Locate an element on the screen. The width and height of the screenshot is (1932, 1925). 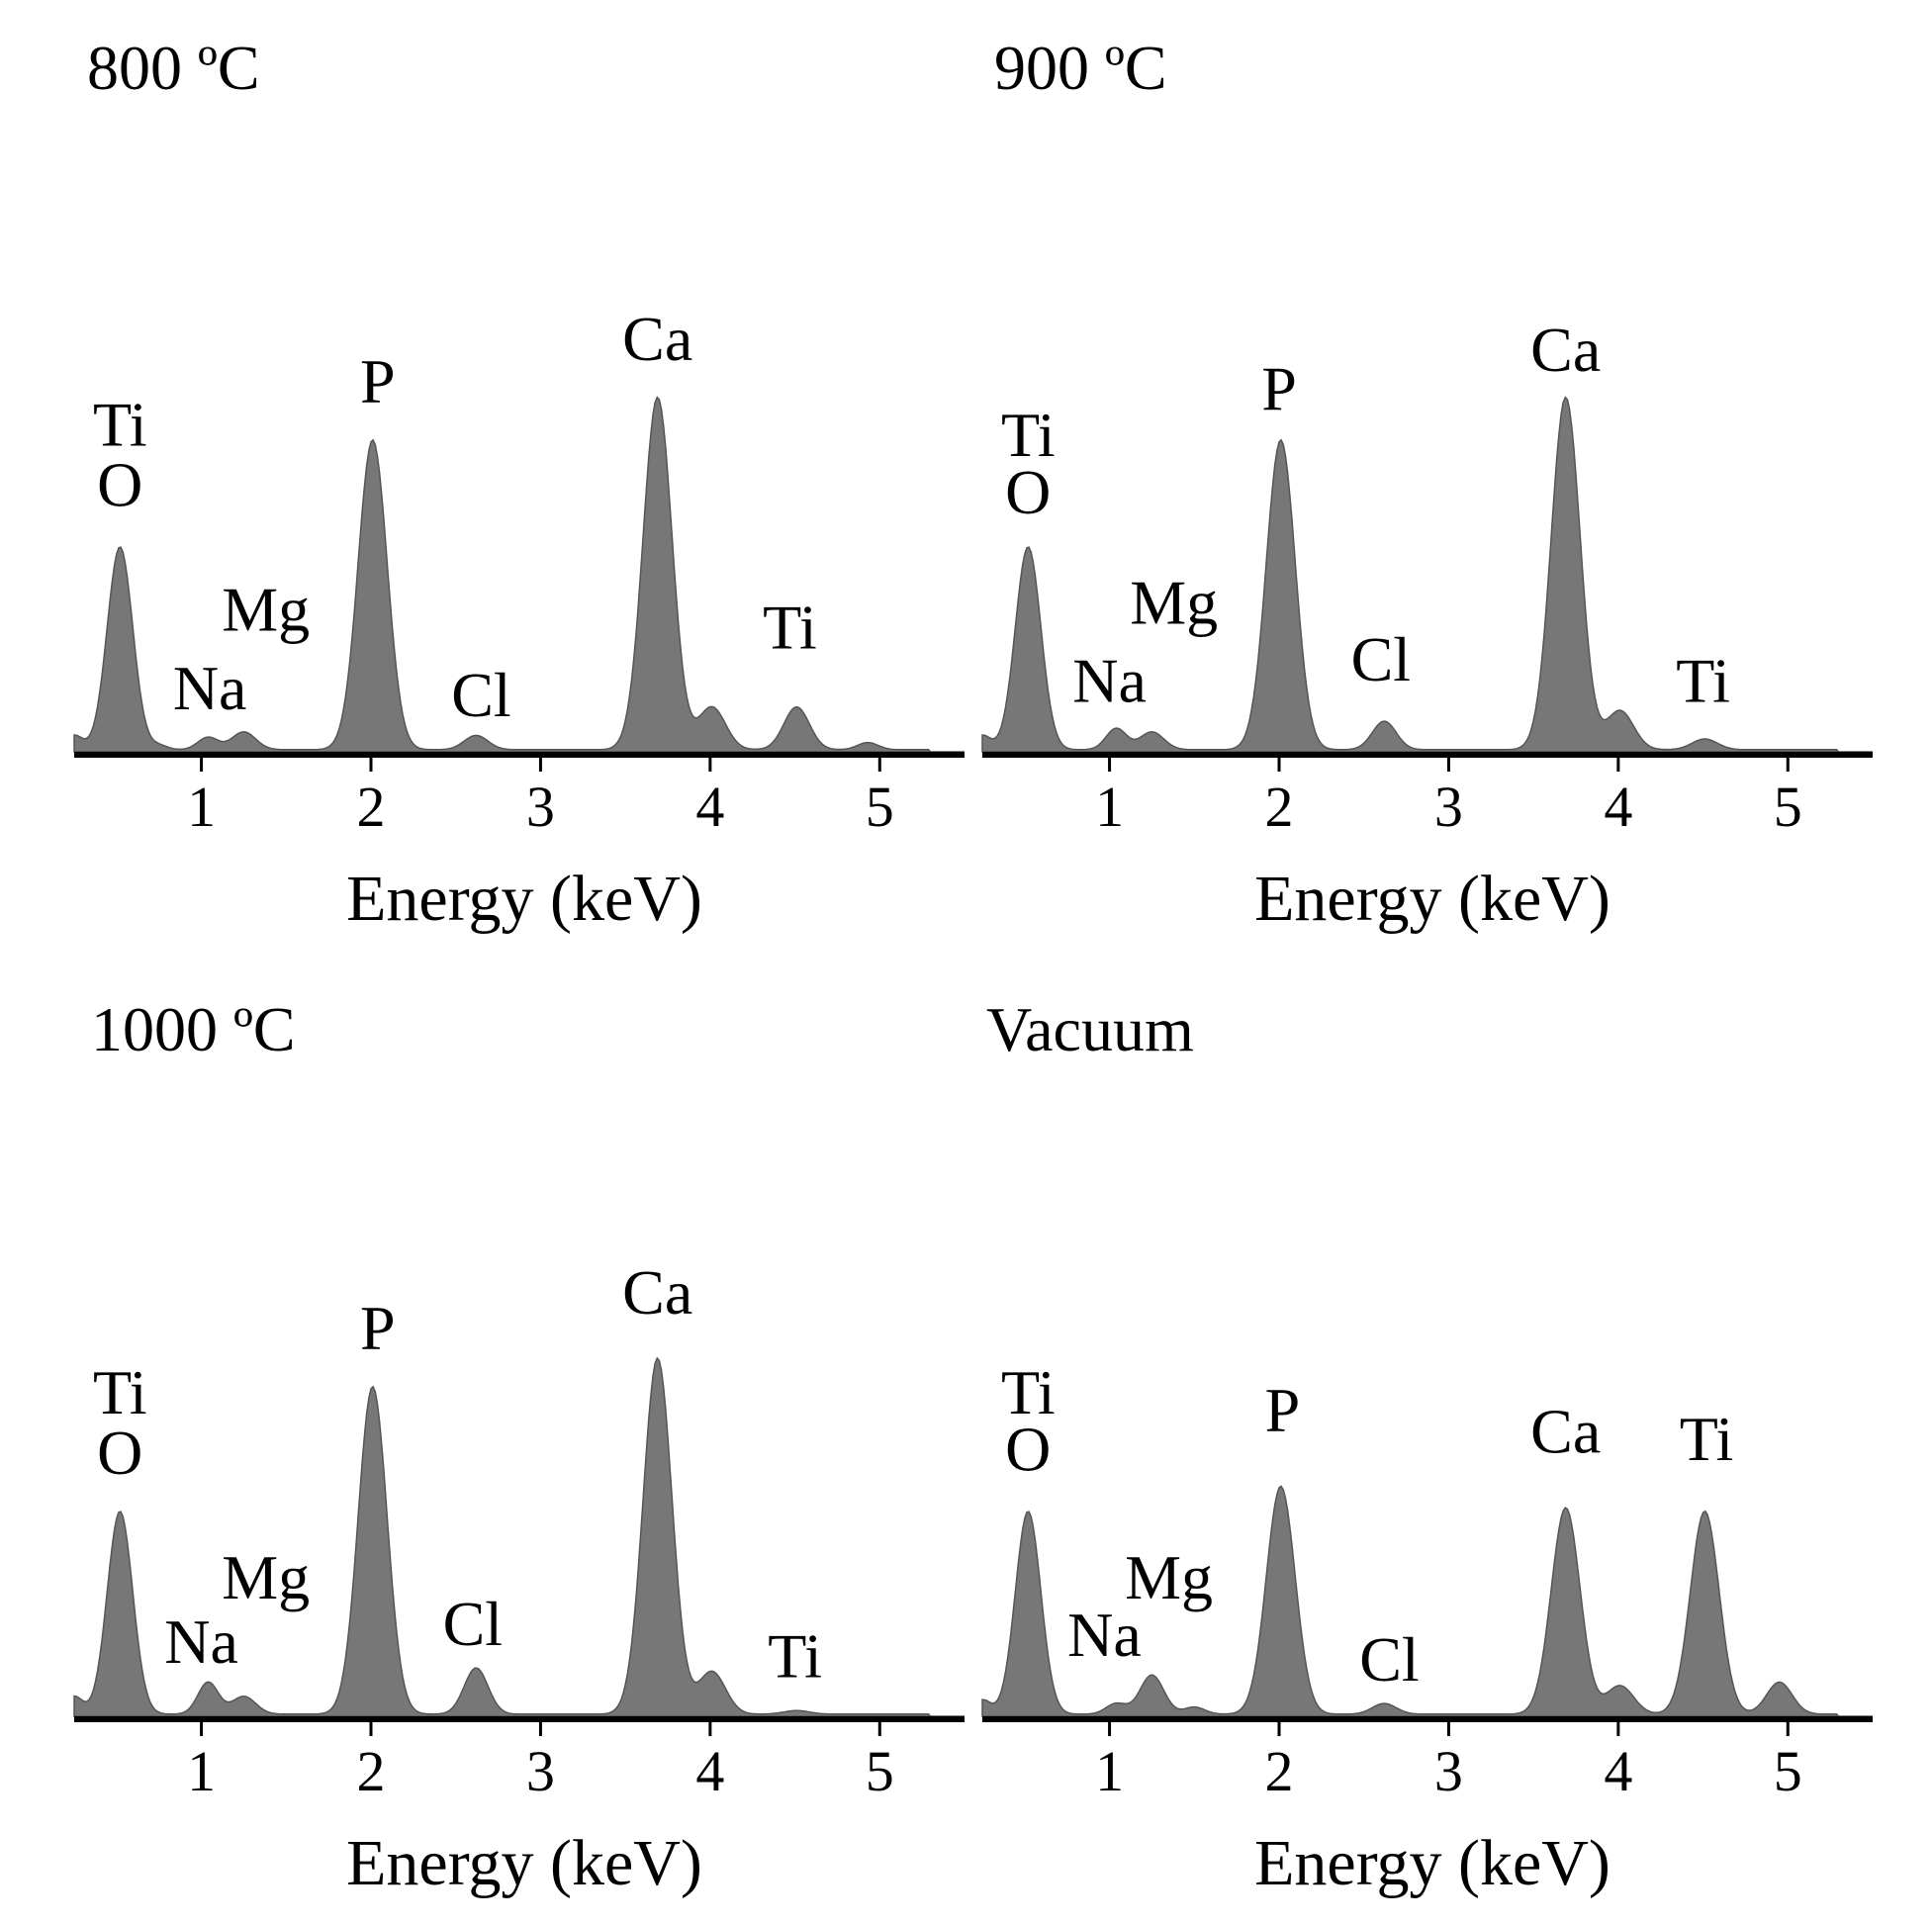
panel-title: 1000 ºC is located at coordinates (193, 1029).